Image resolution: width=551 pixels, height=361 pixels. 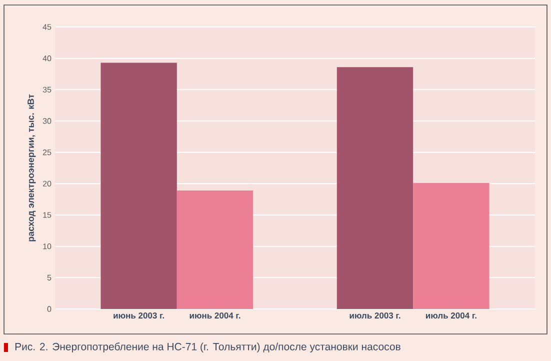 I want to click on x-tick-label: июль 2004 г., so click(x=451, y=315).